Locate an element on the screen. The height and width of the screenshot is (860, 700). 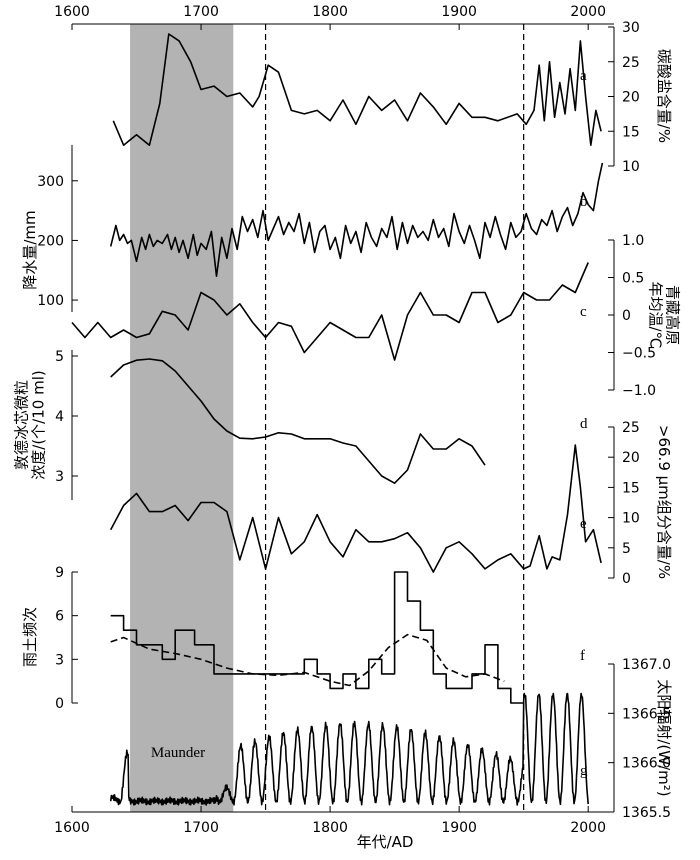
bottom-x-tick-label: 2000 is located at coordinates (588, 828).